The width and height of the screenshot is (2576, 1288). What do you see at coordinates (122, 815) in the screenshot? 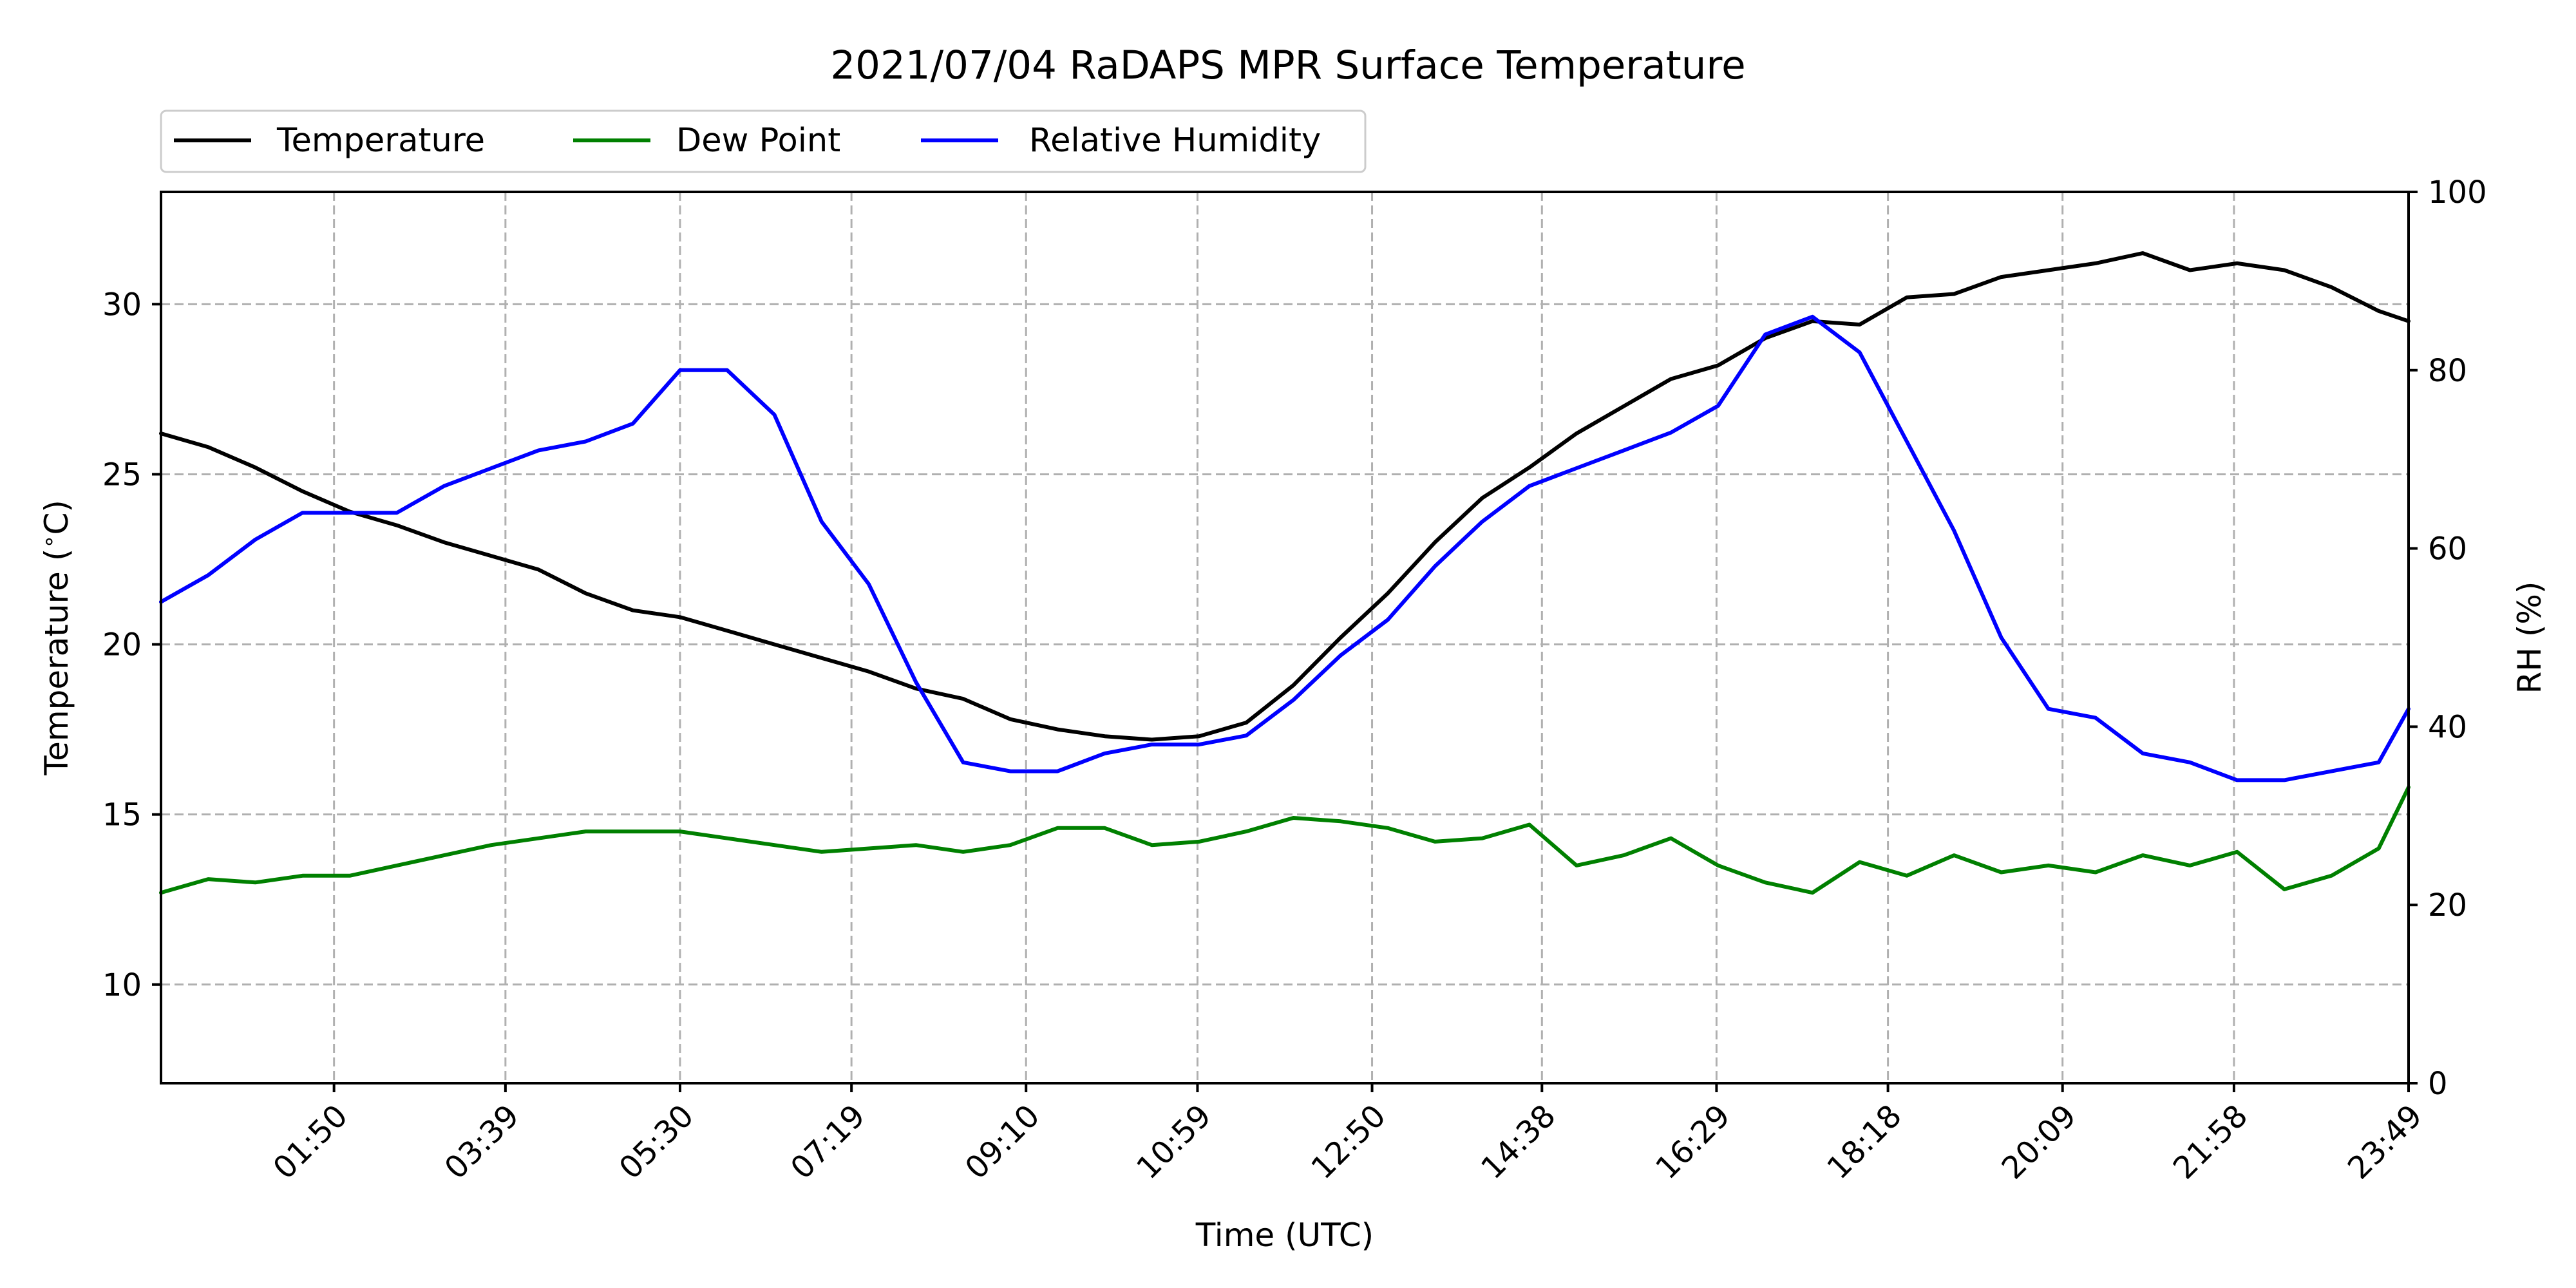
I see `y-tick-label-1: 15` at bounding box center [122, 815].